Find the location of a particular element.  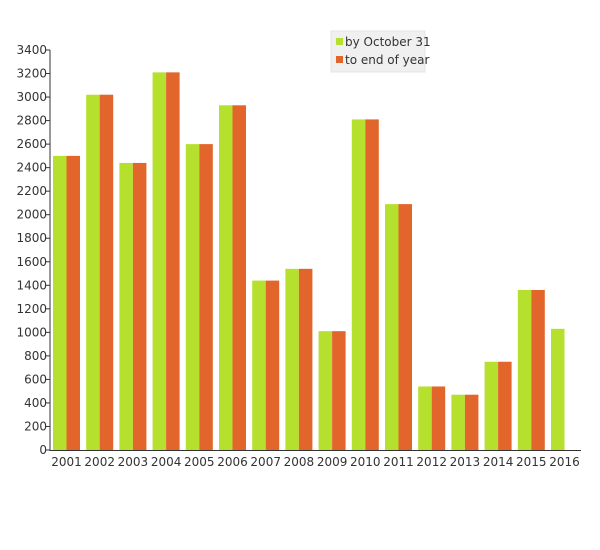

y-tick-label: 600 is located at coordinates (35, 379).